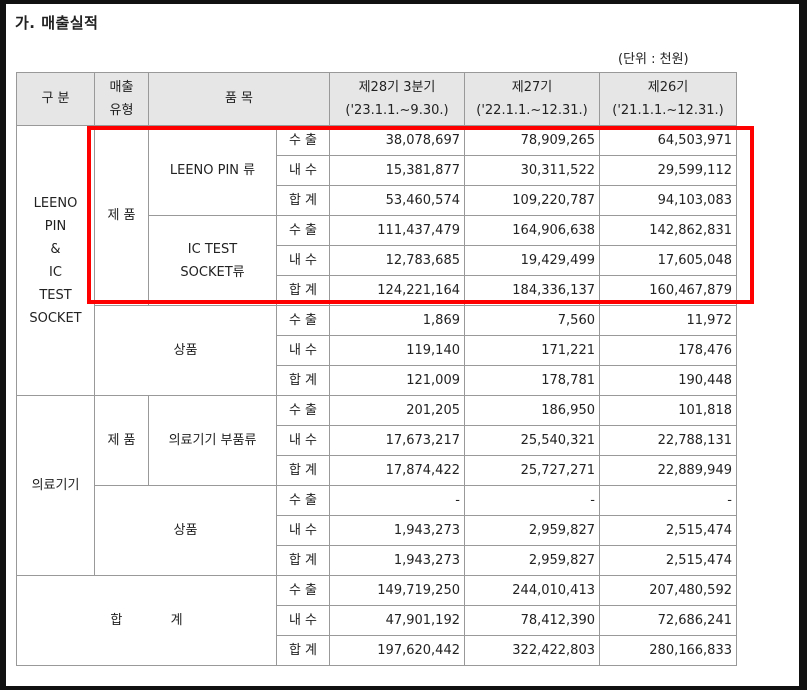 This screenshot has height=690, width=807. What do you see at coordinates (668, 590) in the screenshot?
I see `cell-value: 207,480,592` at bounding box center [668, 590].